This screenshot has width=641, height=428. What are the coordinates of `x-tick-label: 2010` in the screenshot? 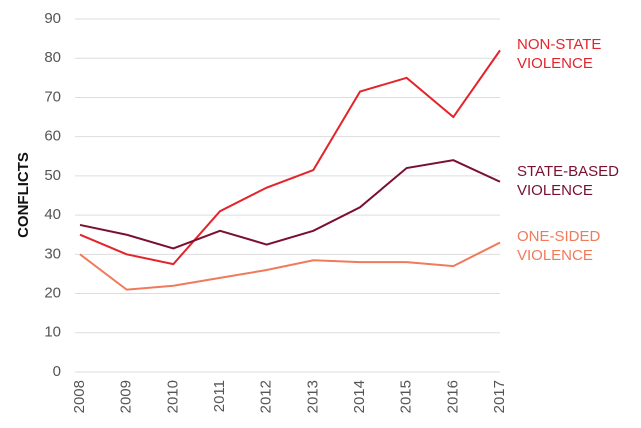 It's located at (172, 396).